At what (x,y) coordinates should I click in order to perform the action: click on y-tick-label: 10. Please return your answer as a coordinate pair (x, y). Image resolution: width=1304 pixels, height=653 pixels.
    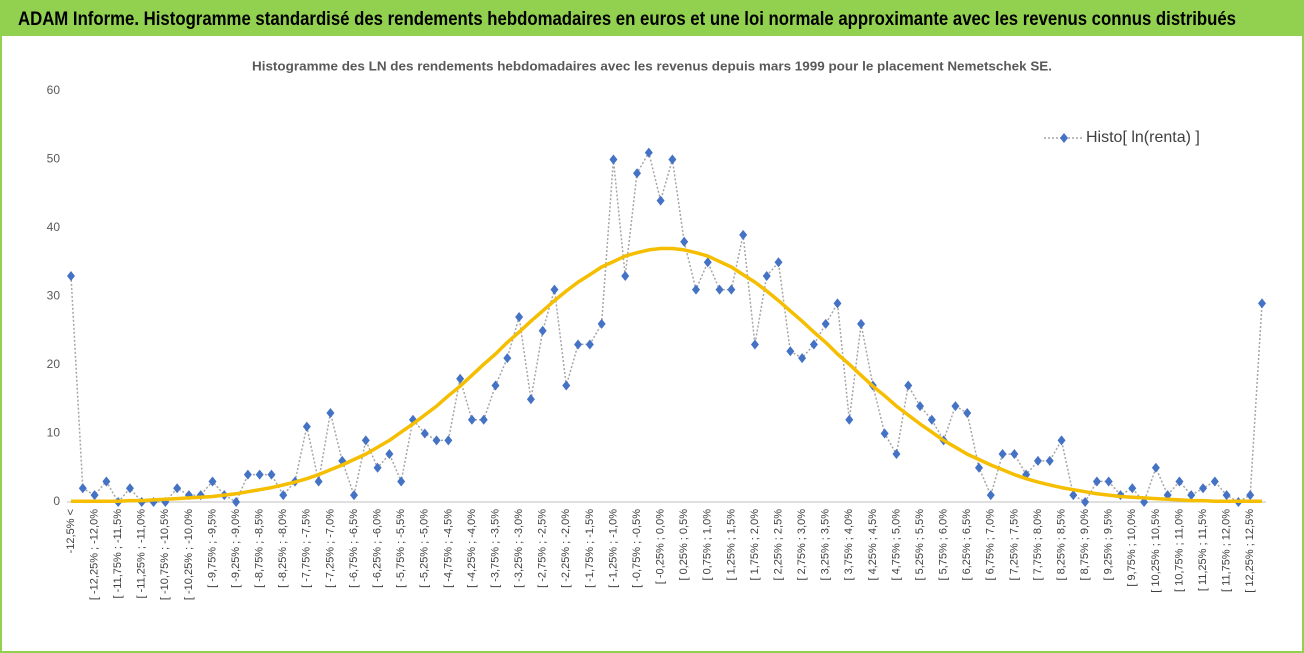
    Looking at the image, I should click on (54, 433).